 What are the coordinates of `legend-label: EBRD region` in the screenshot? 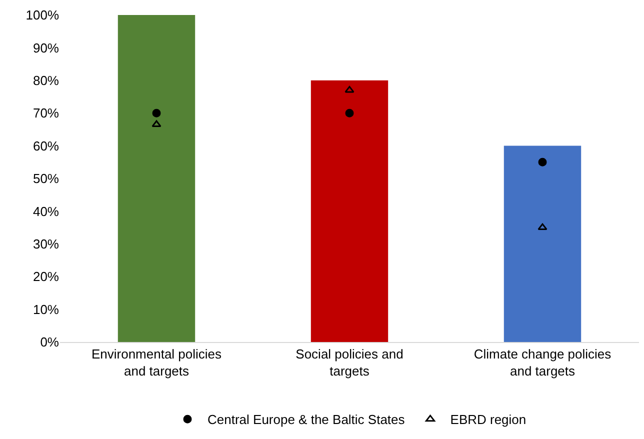 It's located at (488, 420).